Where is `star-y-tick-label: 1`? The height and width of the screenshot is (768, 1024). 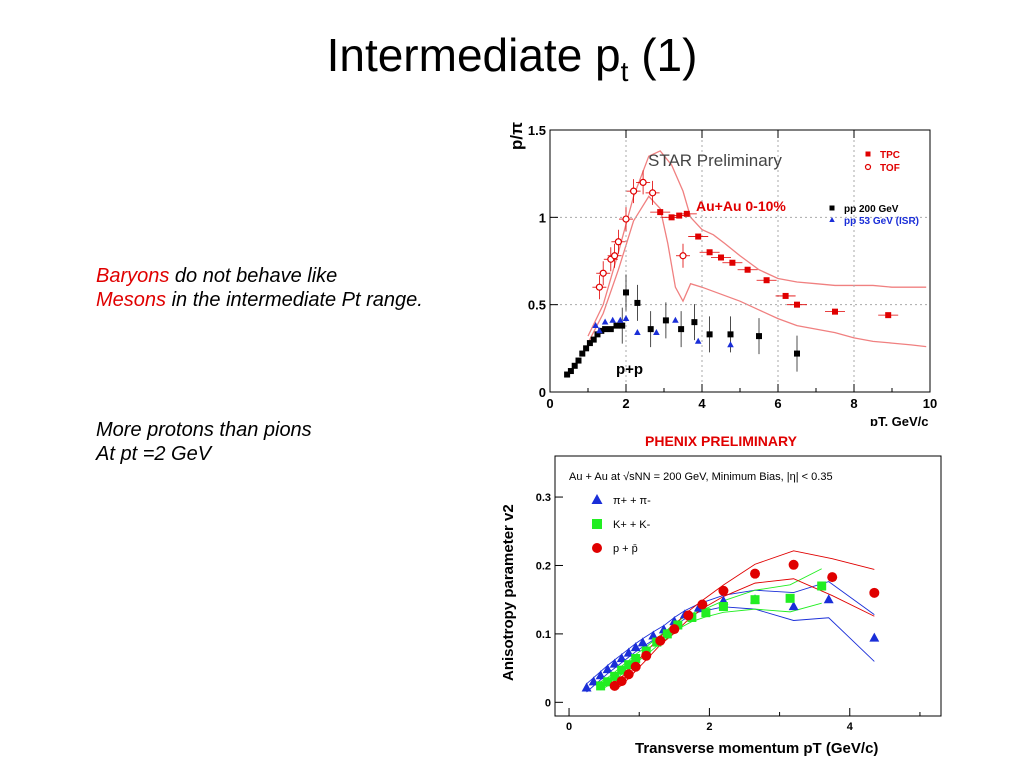 star-y-tick-label: 1 is located at coordinates (542, 217).